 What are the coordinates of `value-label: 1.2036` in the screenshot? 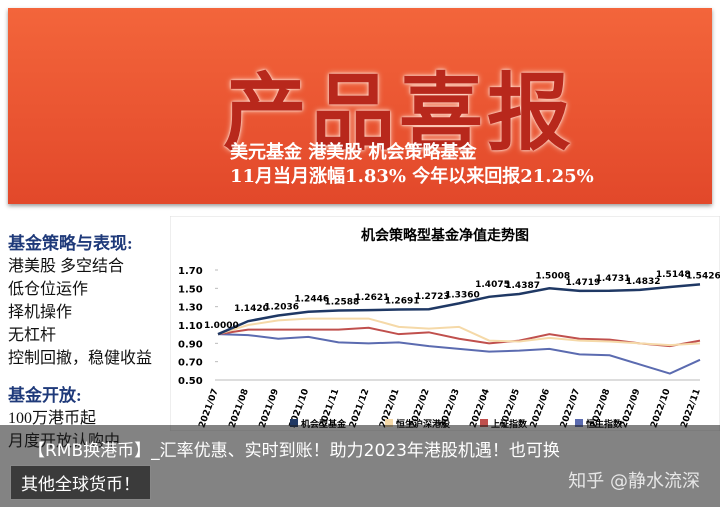 It's located at (281, 308).